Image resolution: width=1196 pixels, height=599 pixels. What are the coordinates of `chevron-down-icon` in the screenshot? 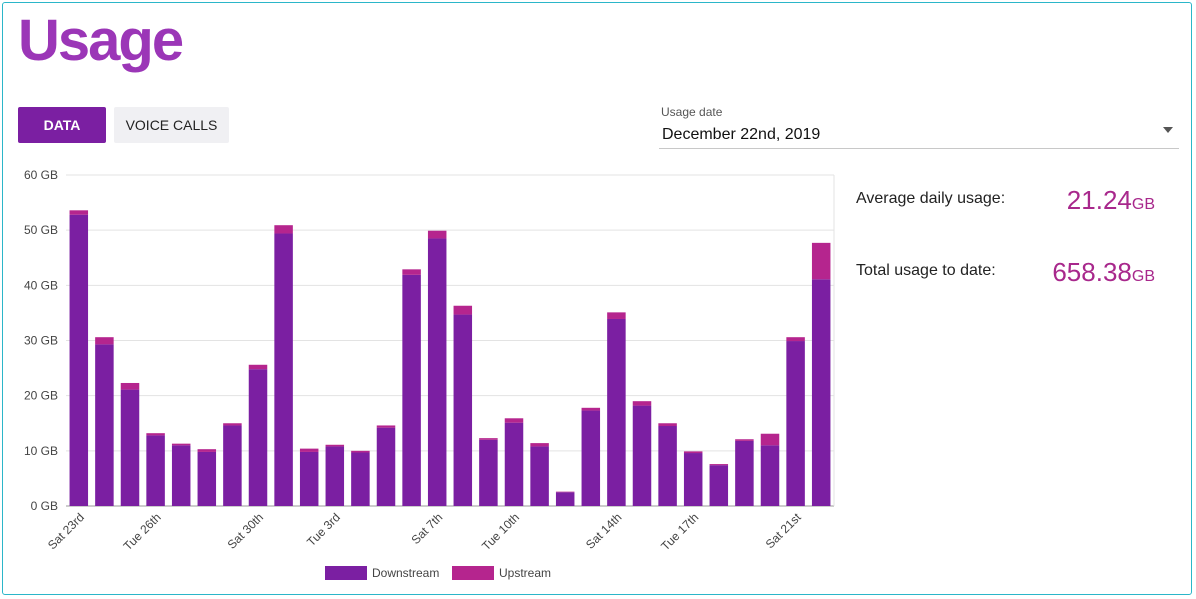 It's located at (1168, 130).